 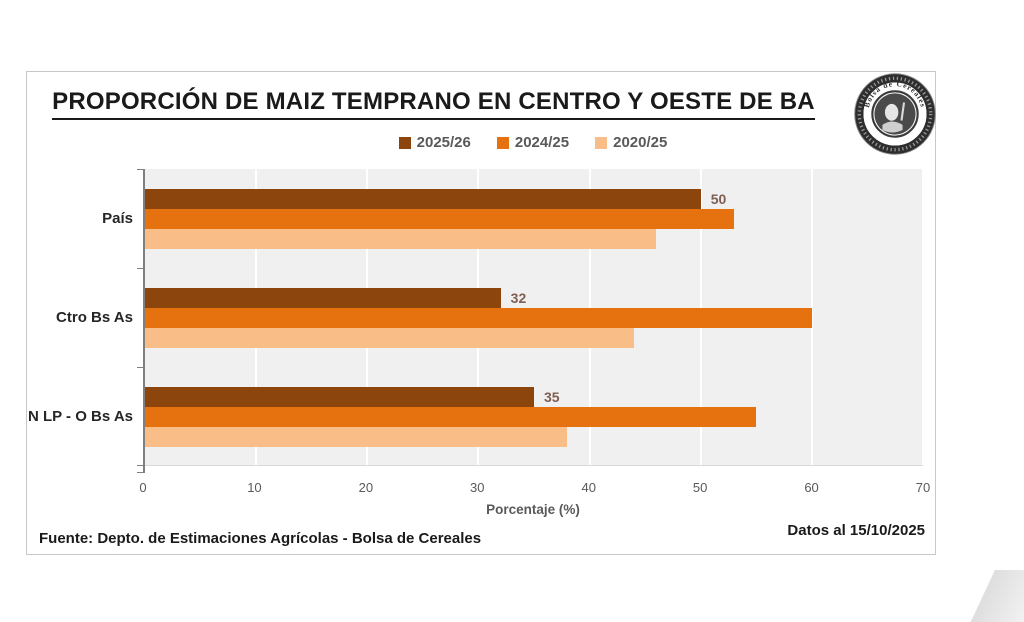 What do you see at coordinates (443, 142) in the screenshot?
I see `legend-label: 2025/26` at bounding box center [443, 142].